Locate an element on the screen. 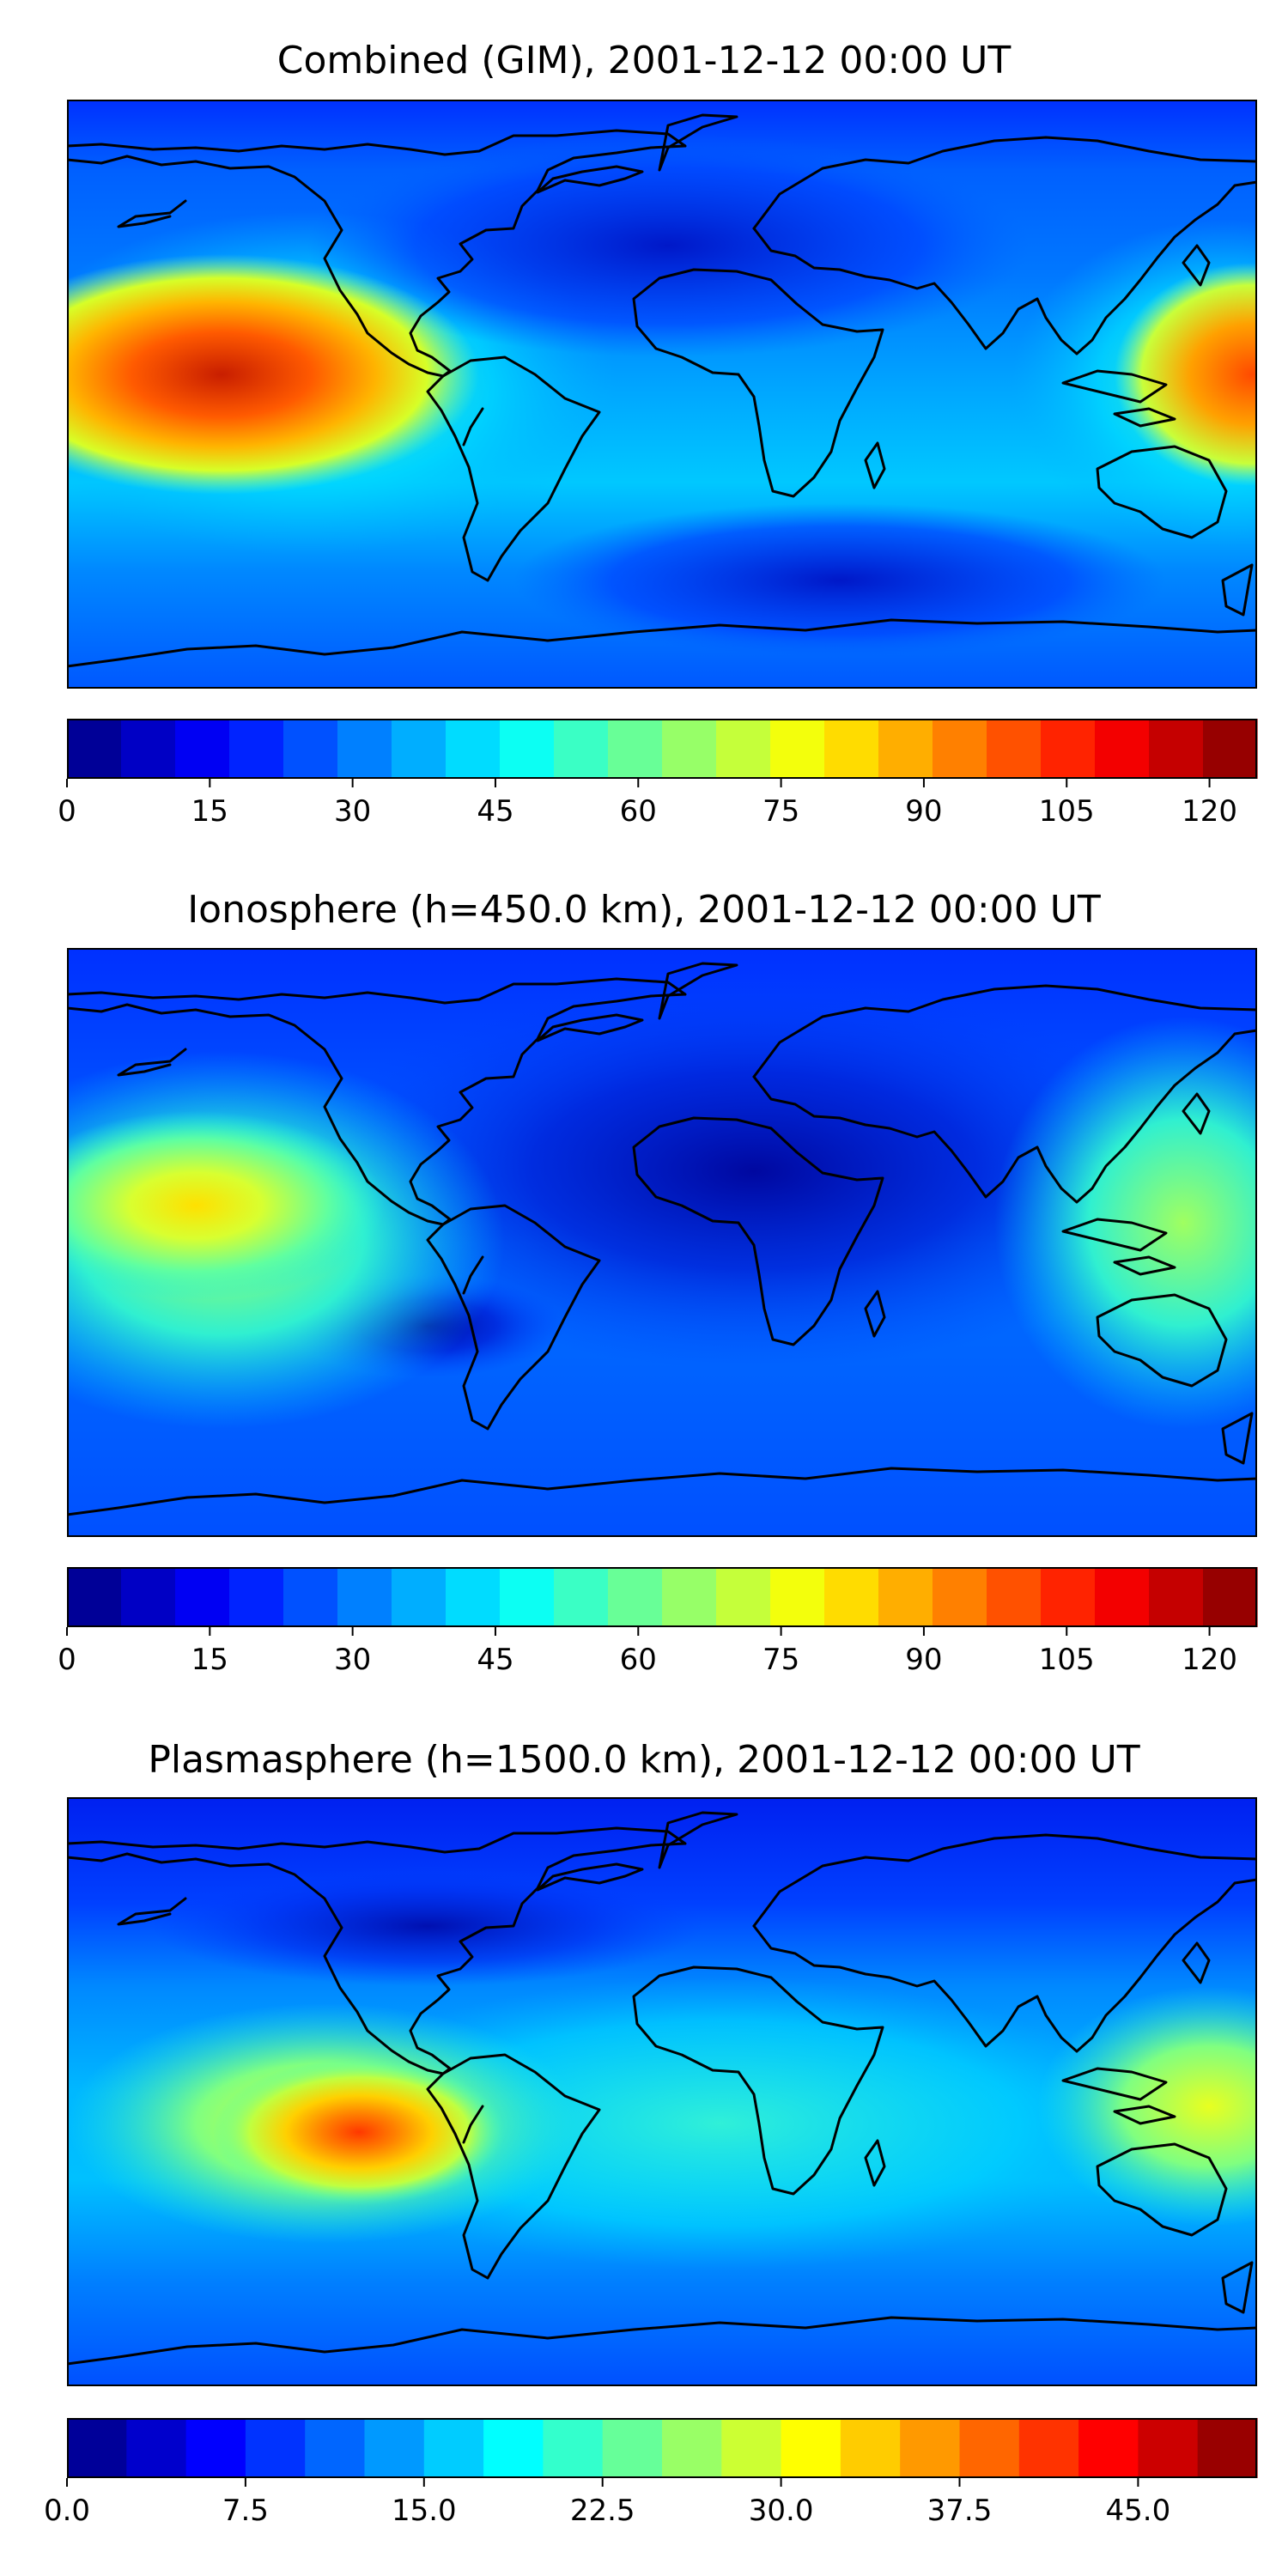 Image resolution: width=1288 pixels, height=2576 pixels. panel-3-colorbar is located at coordinates (662, 2452).